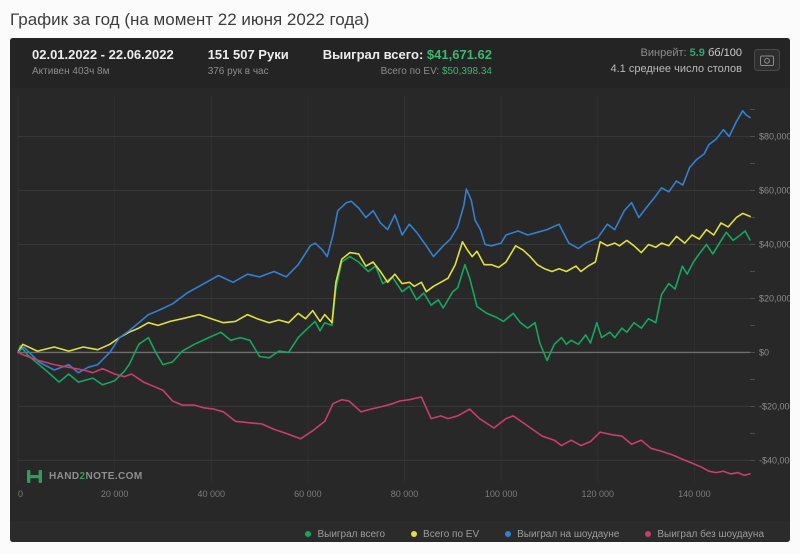 This screenshot has width=800, height=554. Describe the element at coordinates (774, 136) in the screenshot. I see `svg-text: $80,000` at that location.